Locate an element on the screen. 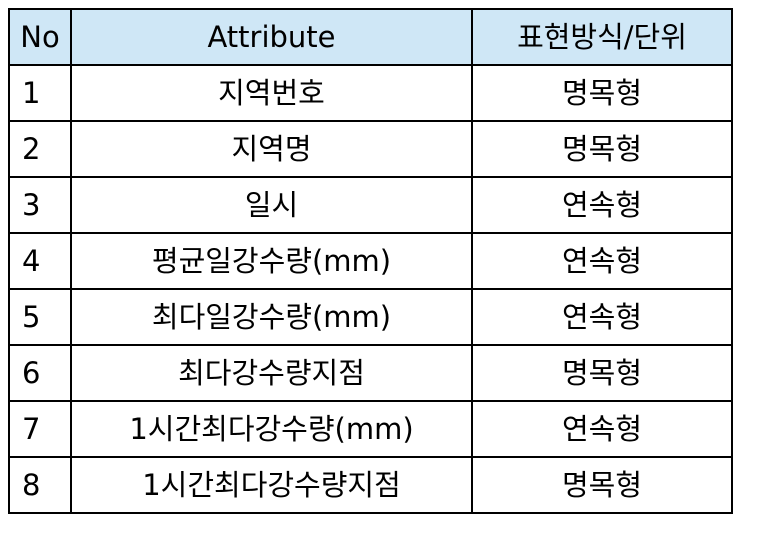 This screenshot has width=762, height=540. row-no: 6 is located at coordinates (40, 373).